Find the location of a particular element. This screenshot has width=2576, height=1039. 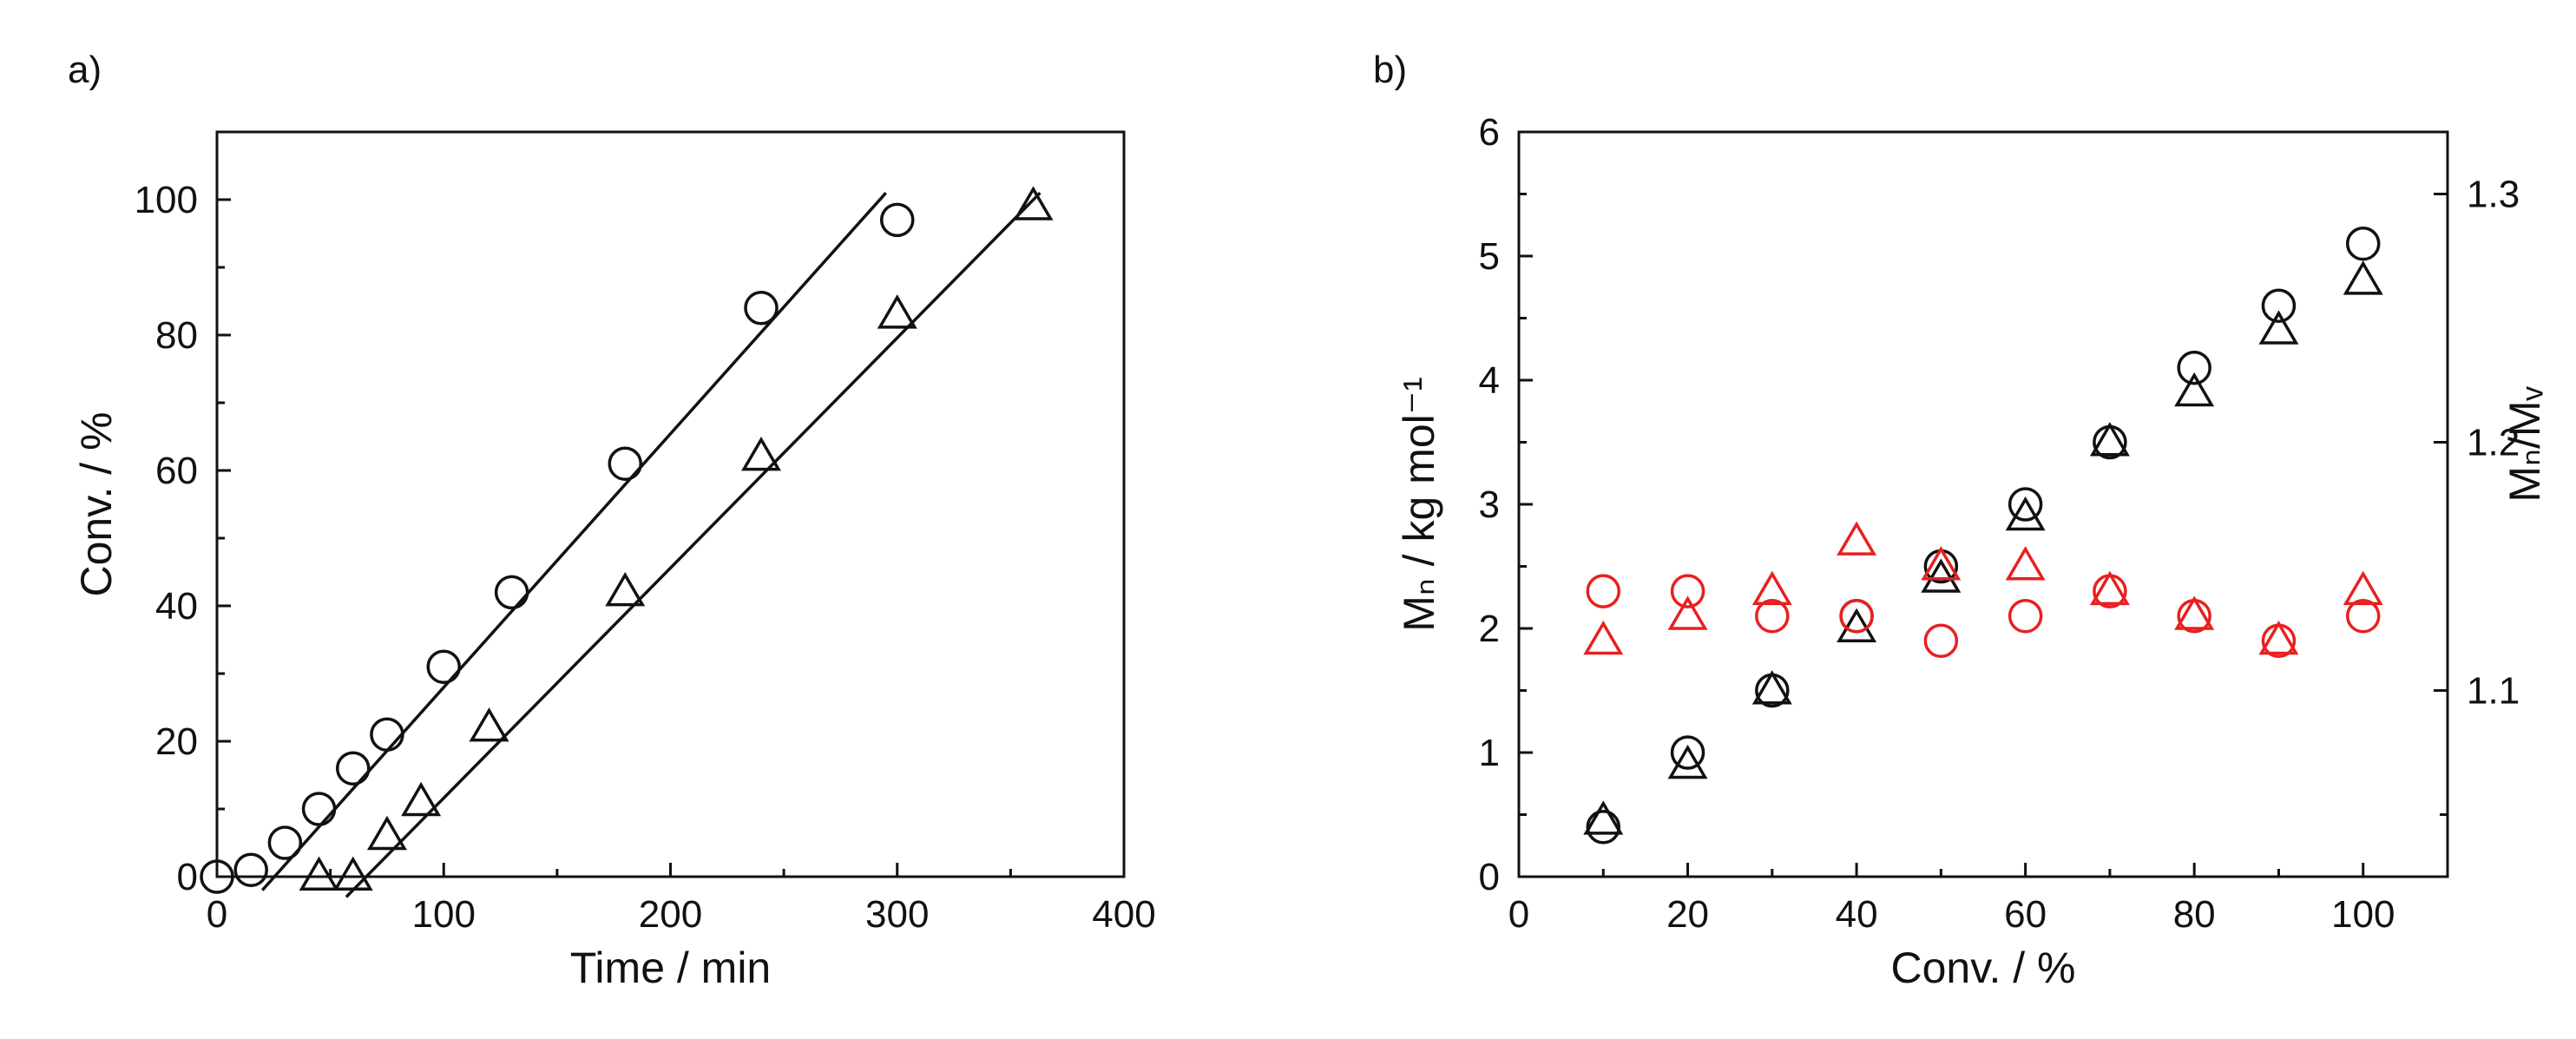

y-axis-title: Conv. / % is located at coordinates (96, 503).